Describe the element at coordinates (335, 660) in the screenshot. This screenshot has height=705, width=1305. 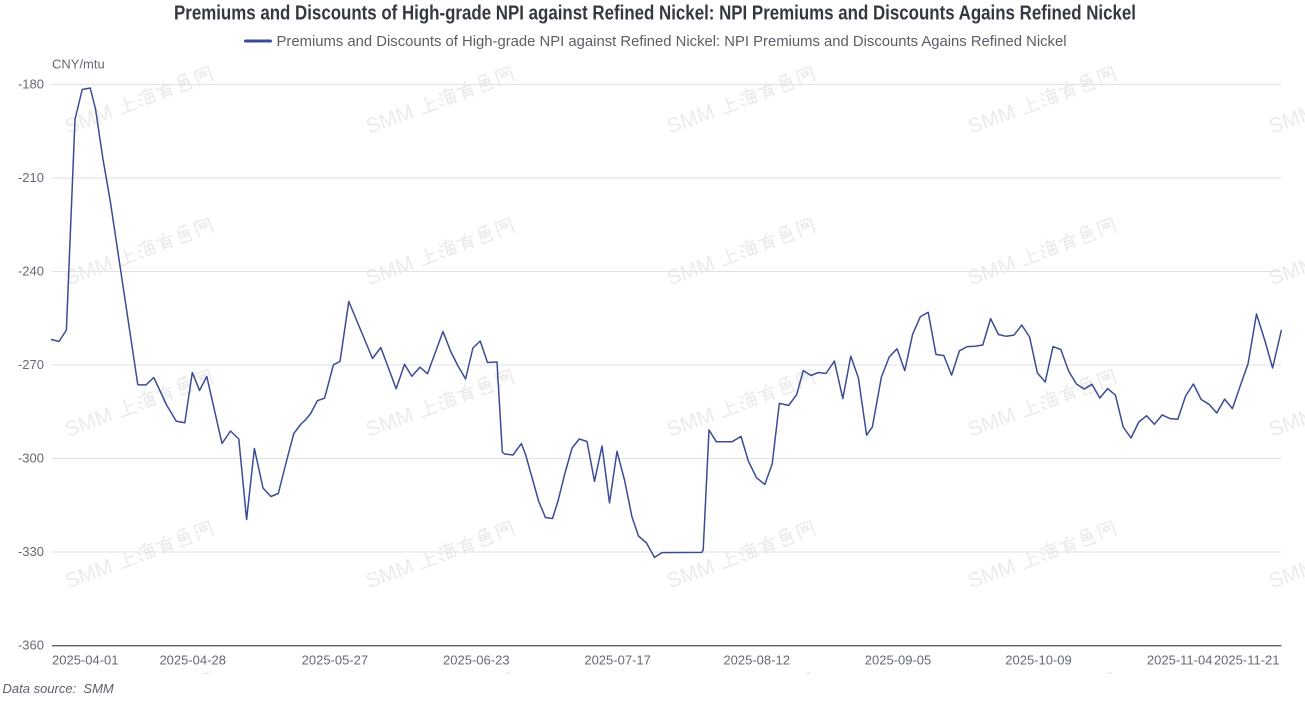
I see `svg-text: 2025-05-27` at that location.